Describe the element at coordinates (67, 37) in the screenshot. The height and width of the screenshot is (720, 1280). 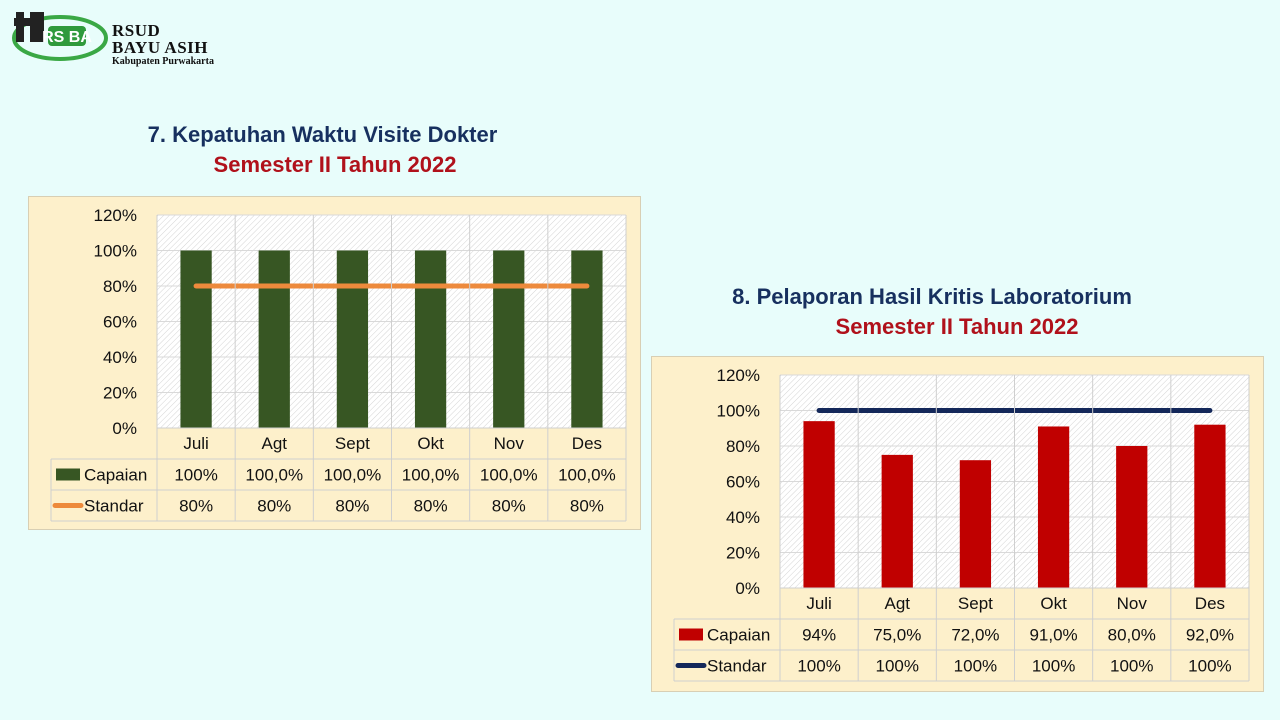
I see `logo-mark: RS BA` at that location.